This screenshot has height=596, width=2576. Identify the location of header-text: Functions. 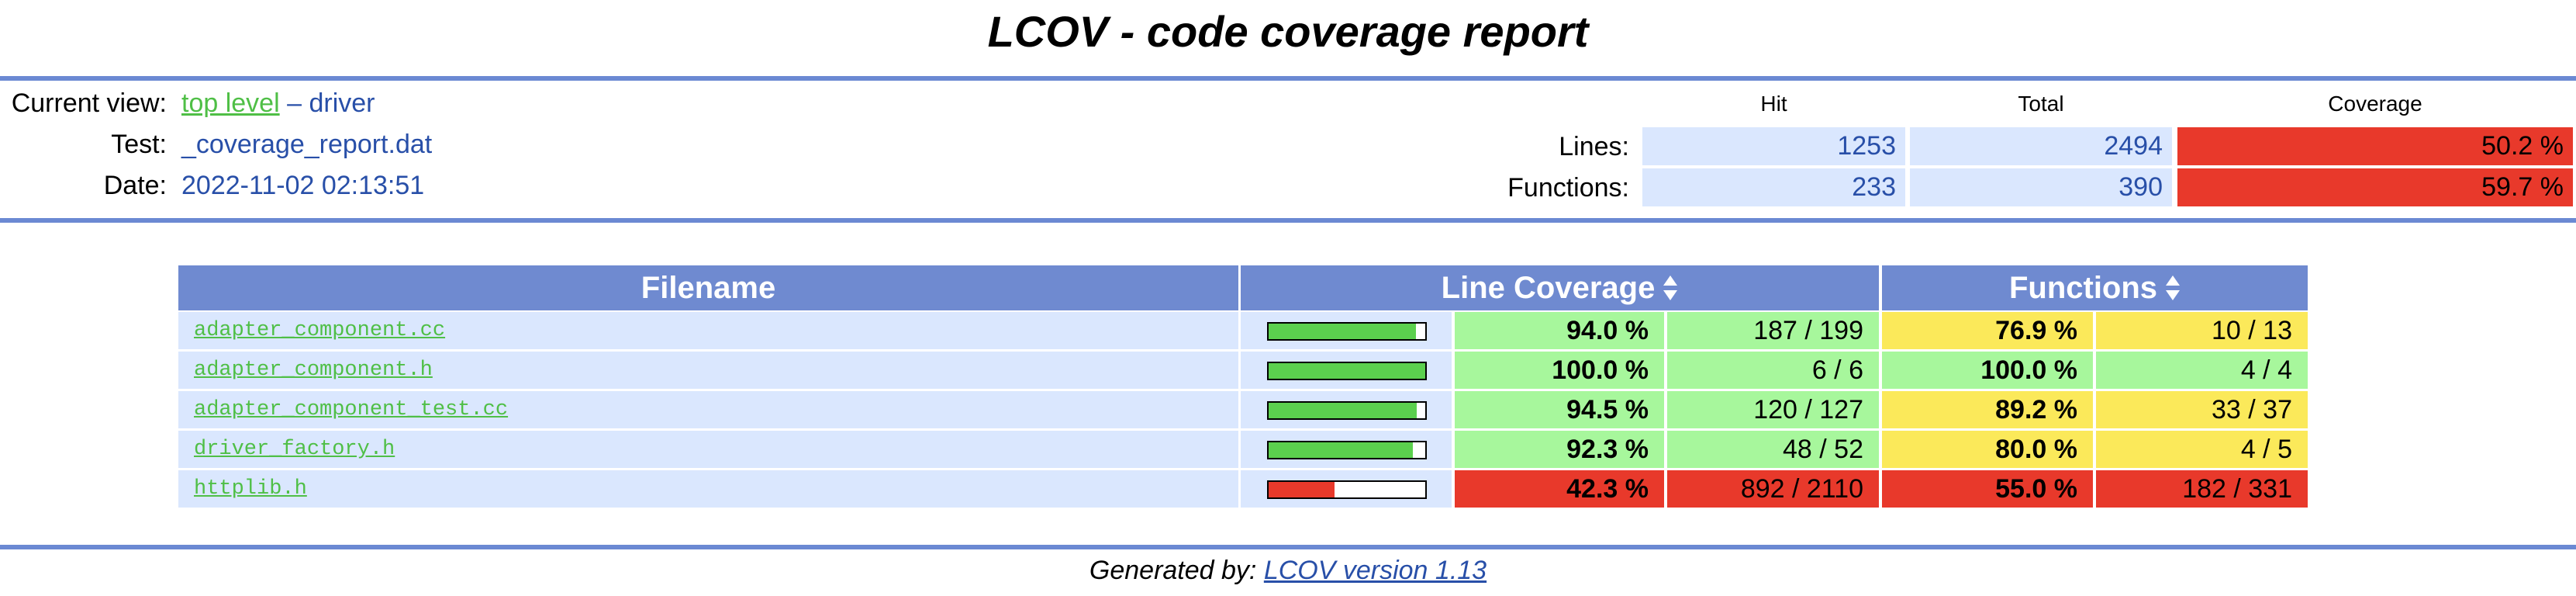
(2083, 288).